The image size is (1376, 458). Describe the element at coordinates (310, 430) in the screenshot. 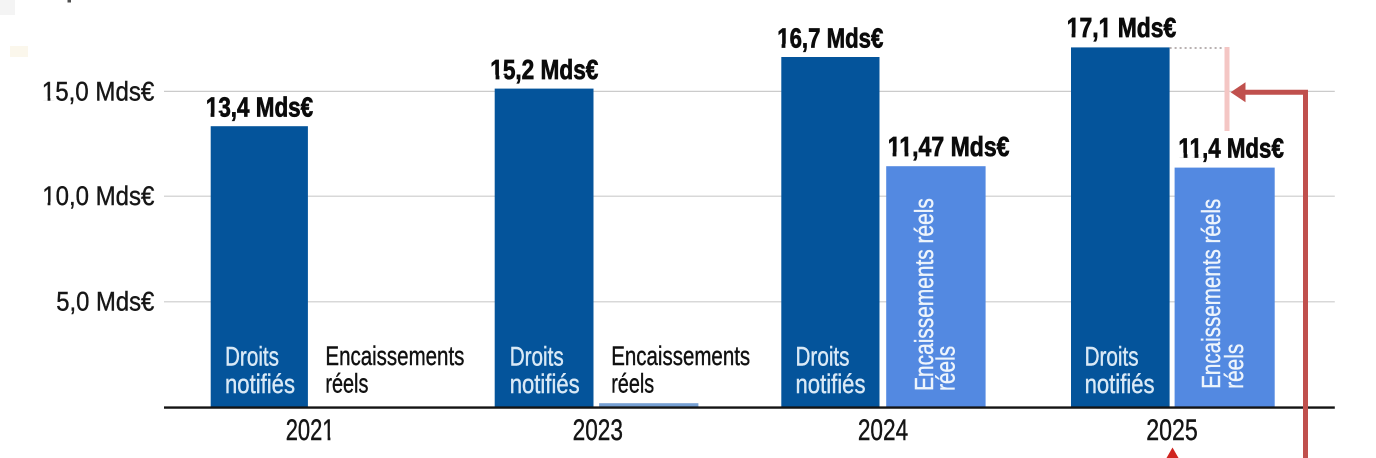

I see `svg-text: 2021` at that location.